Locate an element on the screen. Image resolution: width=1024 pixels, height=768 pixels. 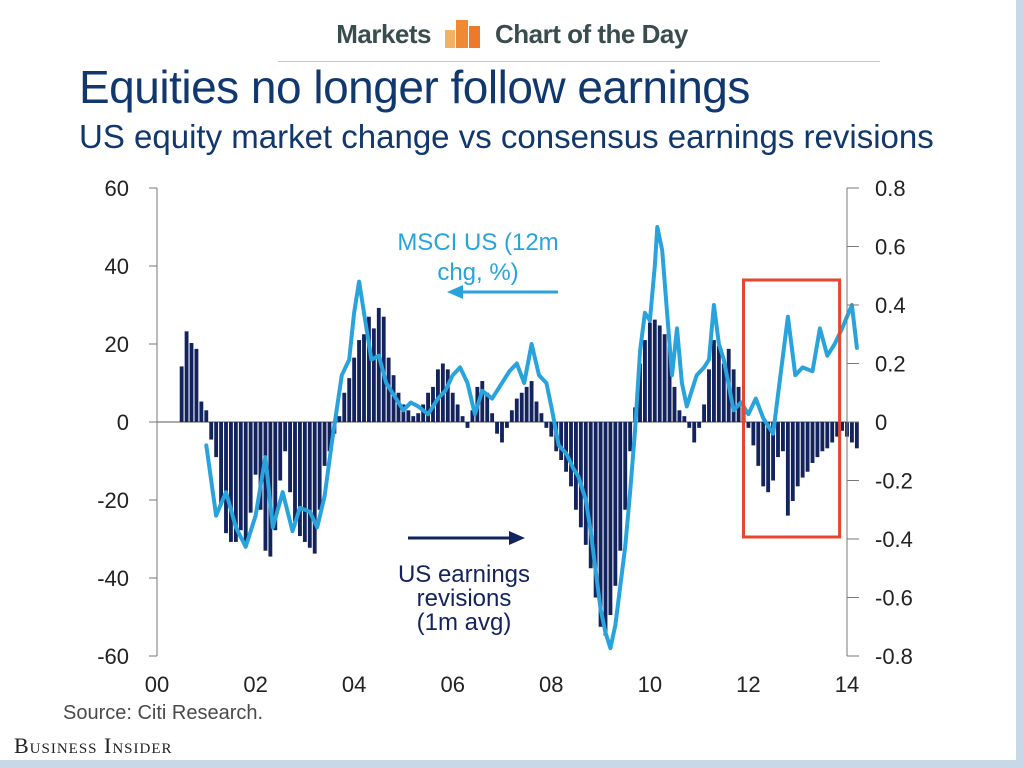
right-axis-tick-label: 0.4 is located at coordinates (890, 305).